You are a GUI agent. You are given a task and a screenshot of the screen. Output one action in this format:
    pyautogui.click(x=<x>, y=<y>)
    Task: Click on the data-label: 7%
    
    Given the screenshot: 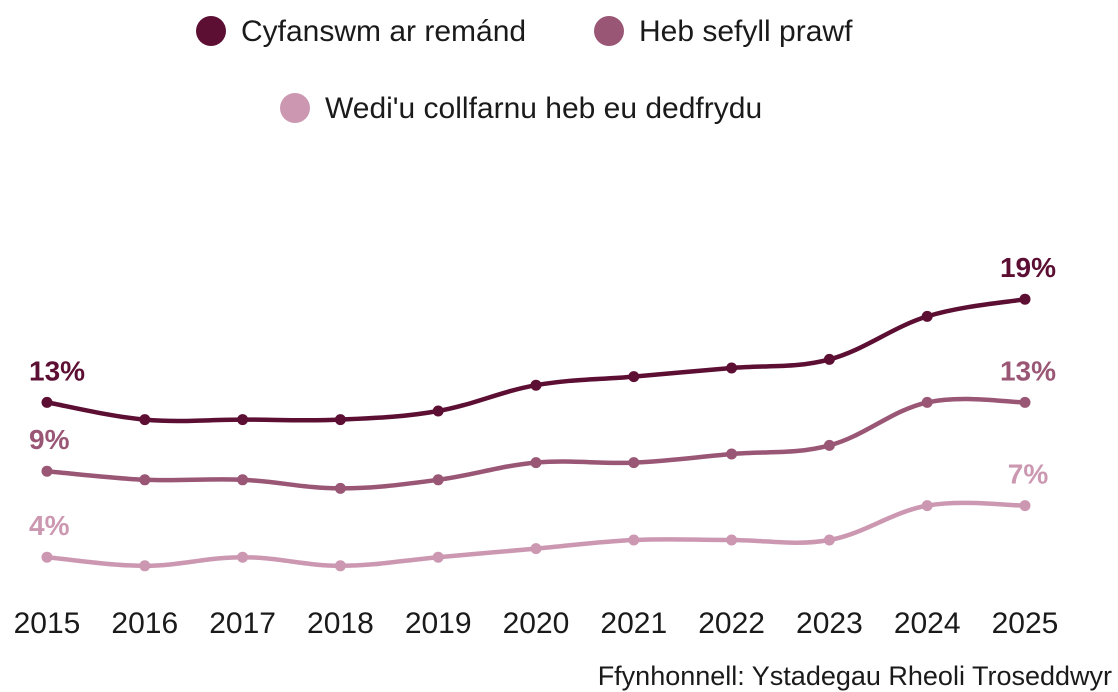 What is the action you would take?
    pyautogui.click(x=1028, y=474)
    